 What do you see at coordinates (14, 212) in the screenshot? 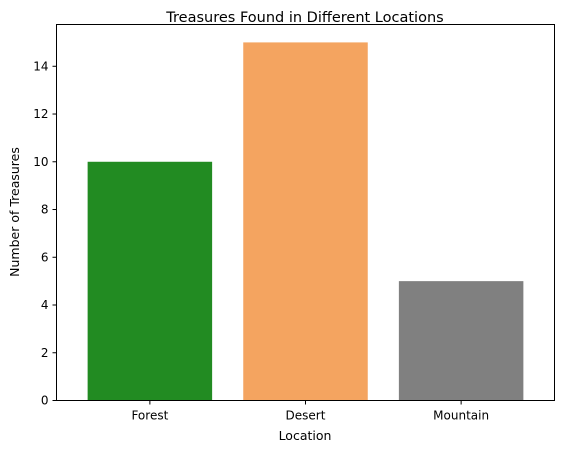
I see `y-axis-label: Number of Treasures` at bounding box center [14, 212].